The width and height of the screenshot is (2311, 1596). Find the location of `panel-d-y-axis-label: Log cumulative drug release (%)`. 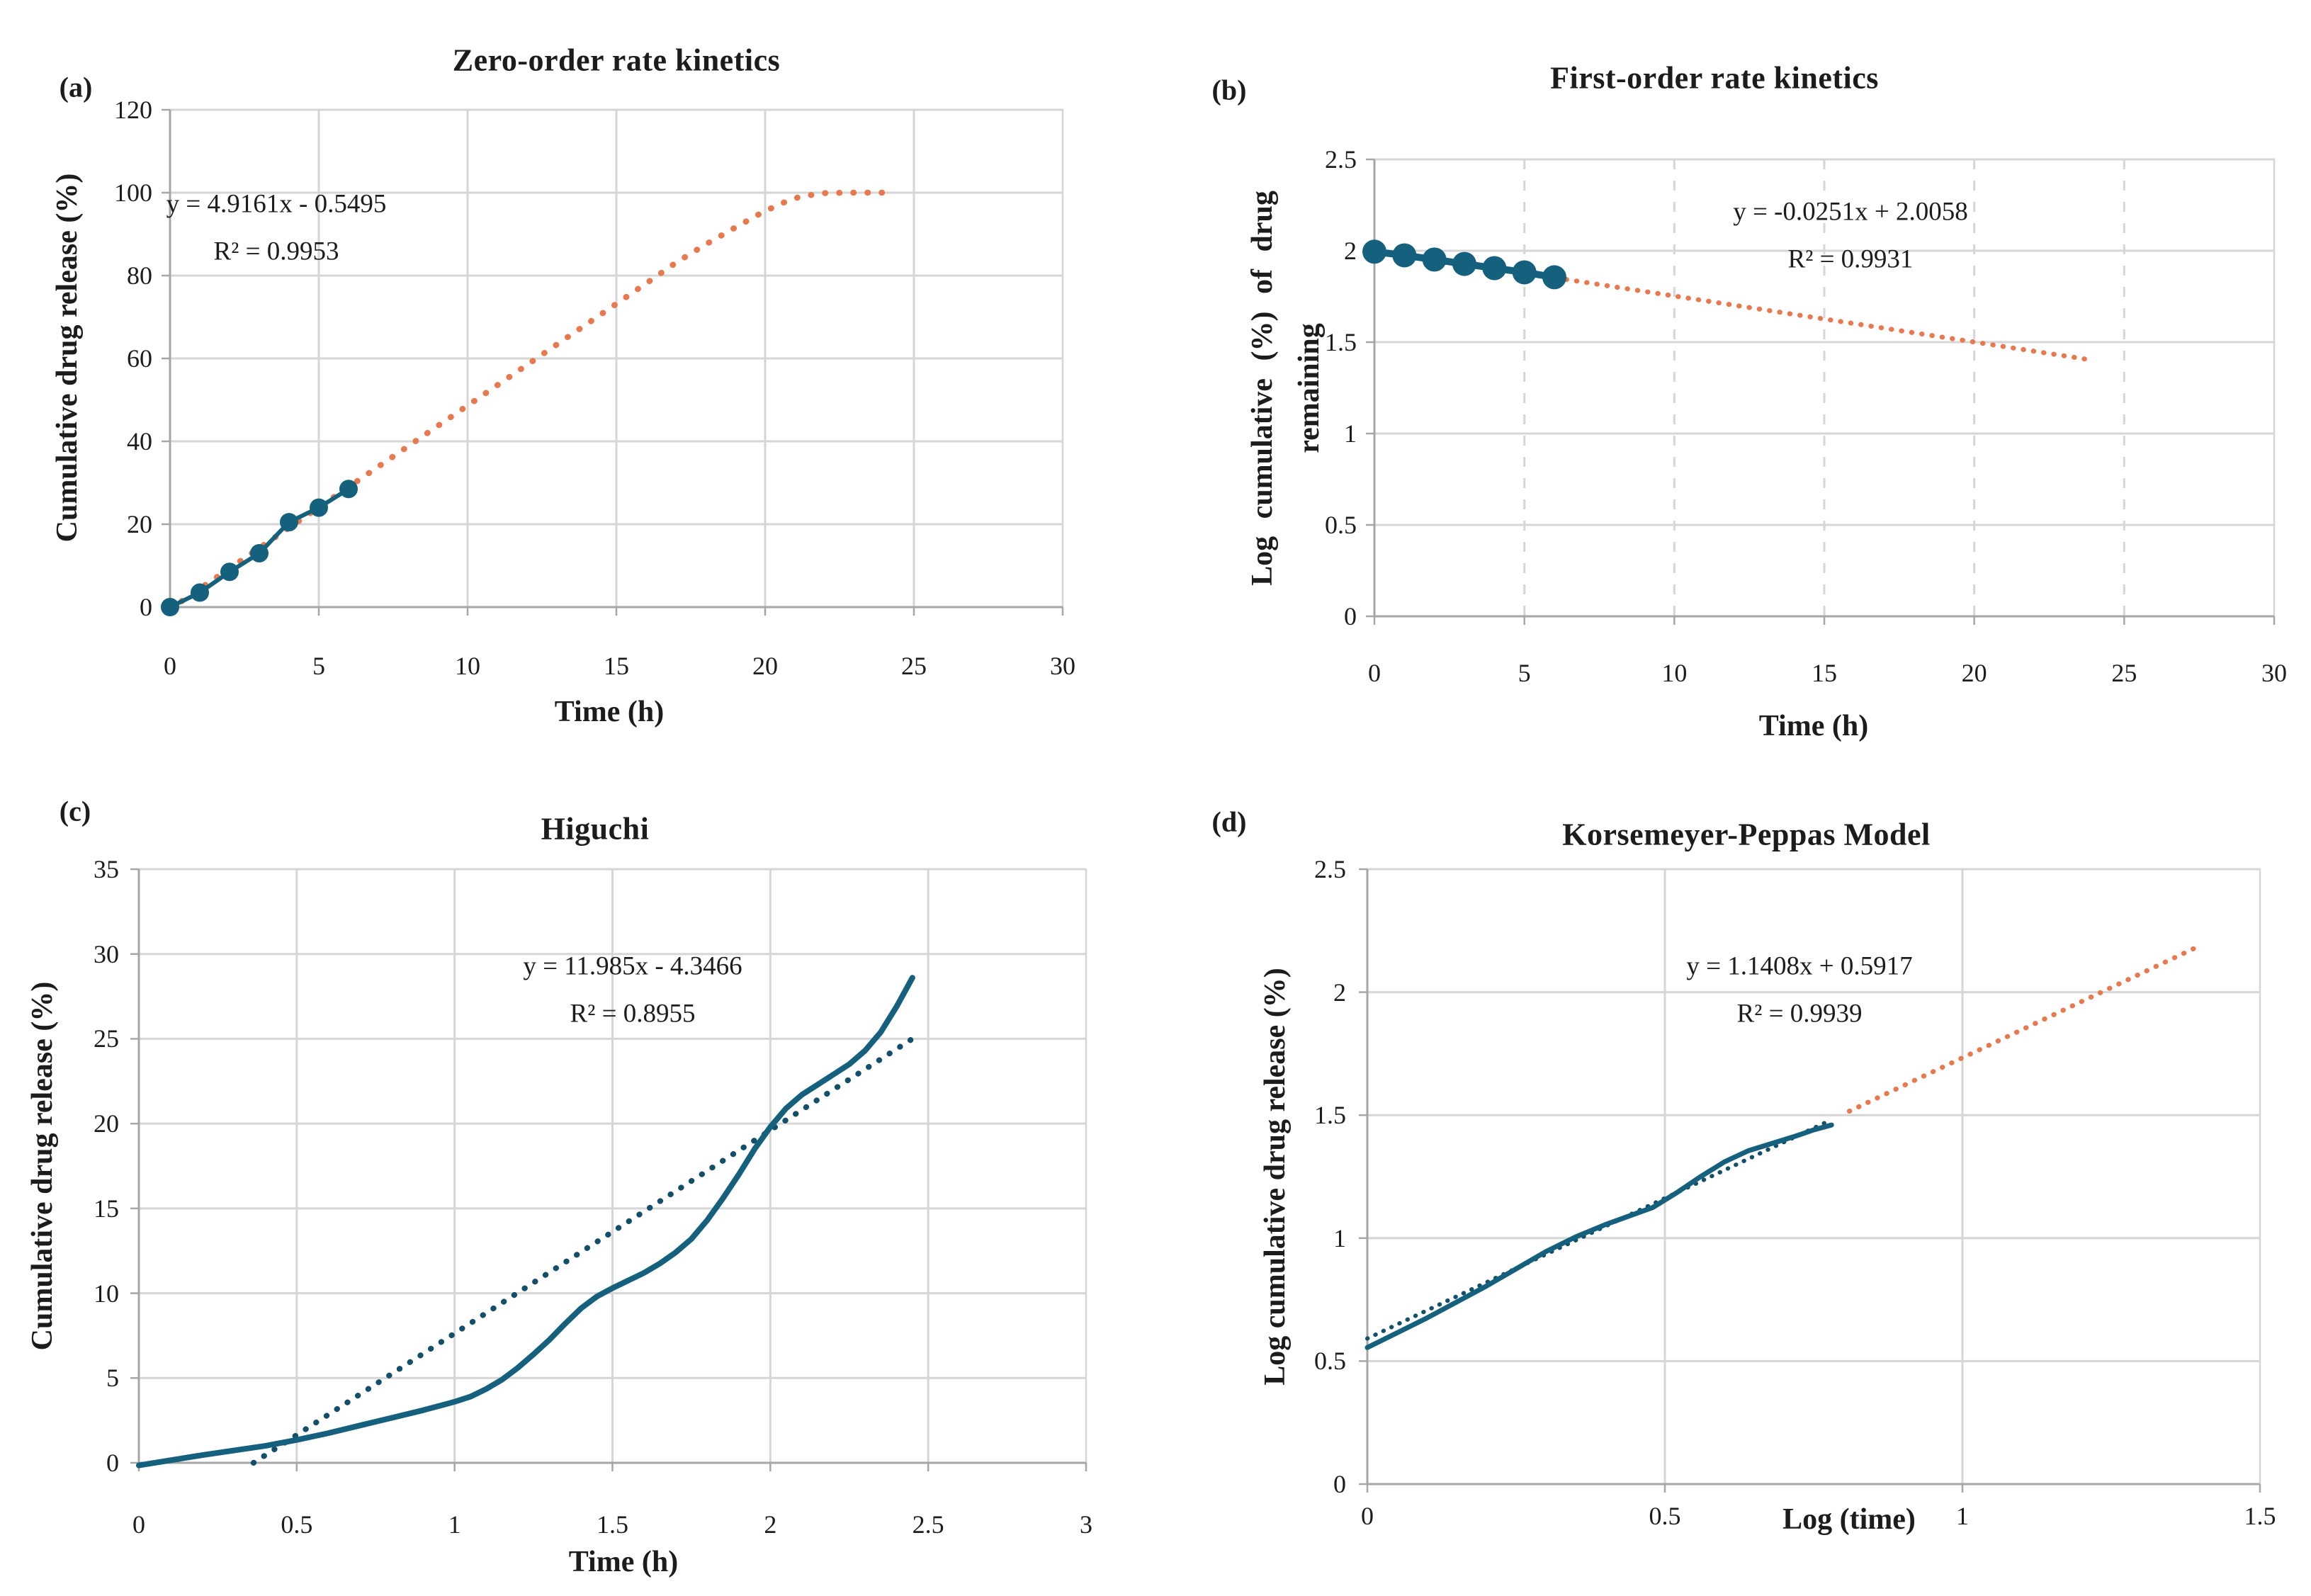

panel-d-y-axis-label: Log cumulative drug release (%) is located at coordinates (1275, 1177).